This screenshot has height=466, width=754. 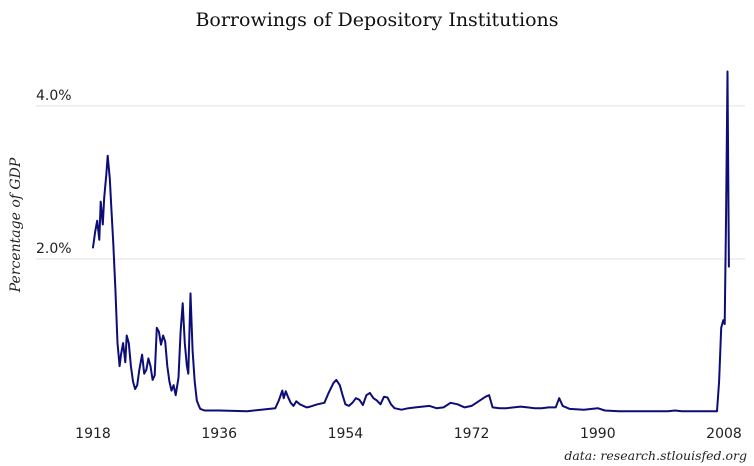 What do you see at coordinates (54, 96) in the screenshot?
I see `y-tick-label: 4.0%` at bounding box center [54, 96].